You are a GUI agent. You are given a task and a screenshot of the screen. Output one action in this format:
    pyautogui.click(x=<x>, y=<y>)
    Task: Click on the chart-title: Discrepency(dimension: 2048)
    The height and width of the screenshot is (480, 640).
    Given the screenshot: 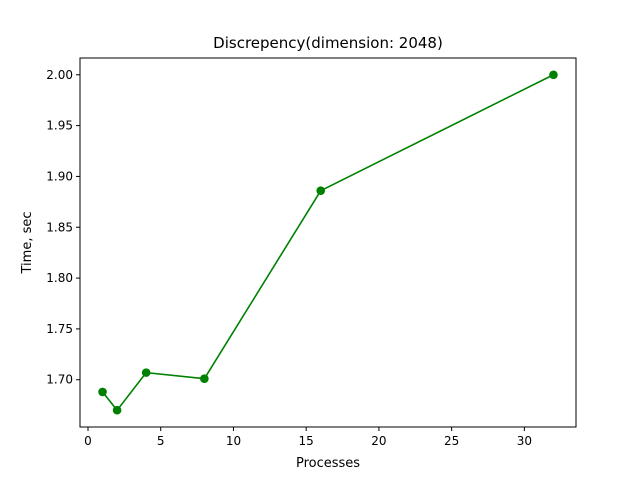 What is the action you would take?
    pyautogui.click(x=328, y=43)
    